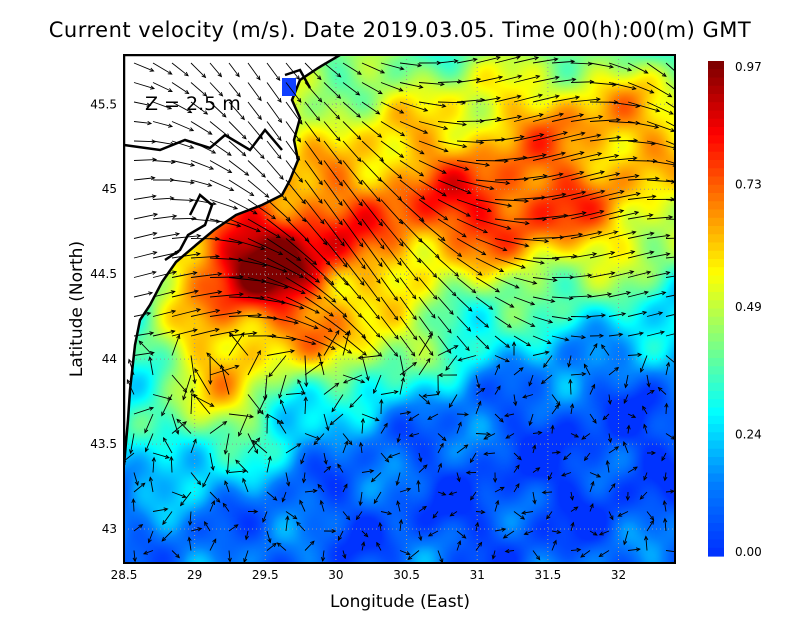  What do you see at coordinates (194, 575) in the screenshot?
I see `x-tick-label: 29` at bounding box center [194, 575].